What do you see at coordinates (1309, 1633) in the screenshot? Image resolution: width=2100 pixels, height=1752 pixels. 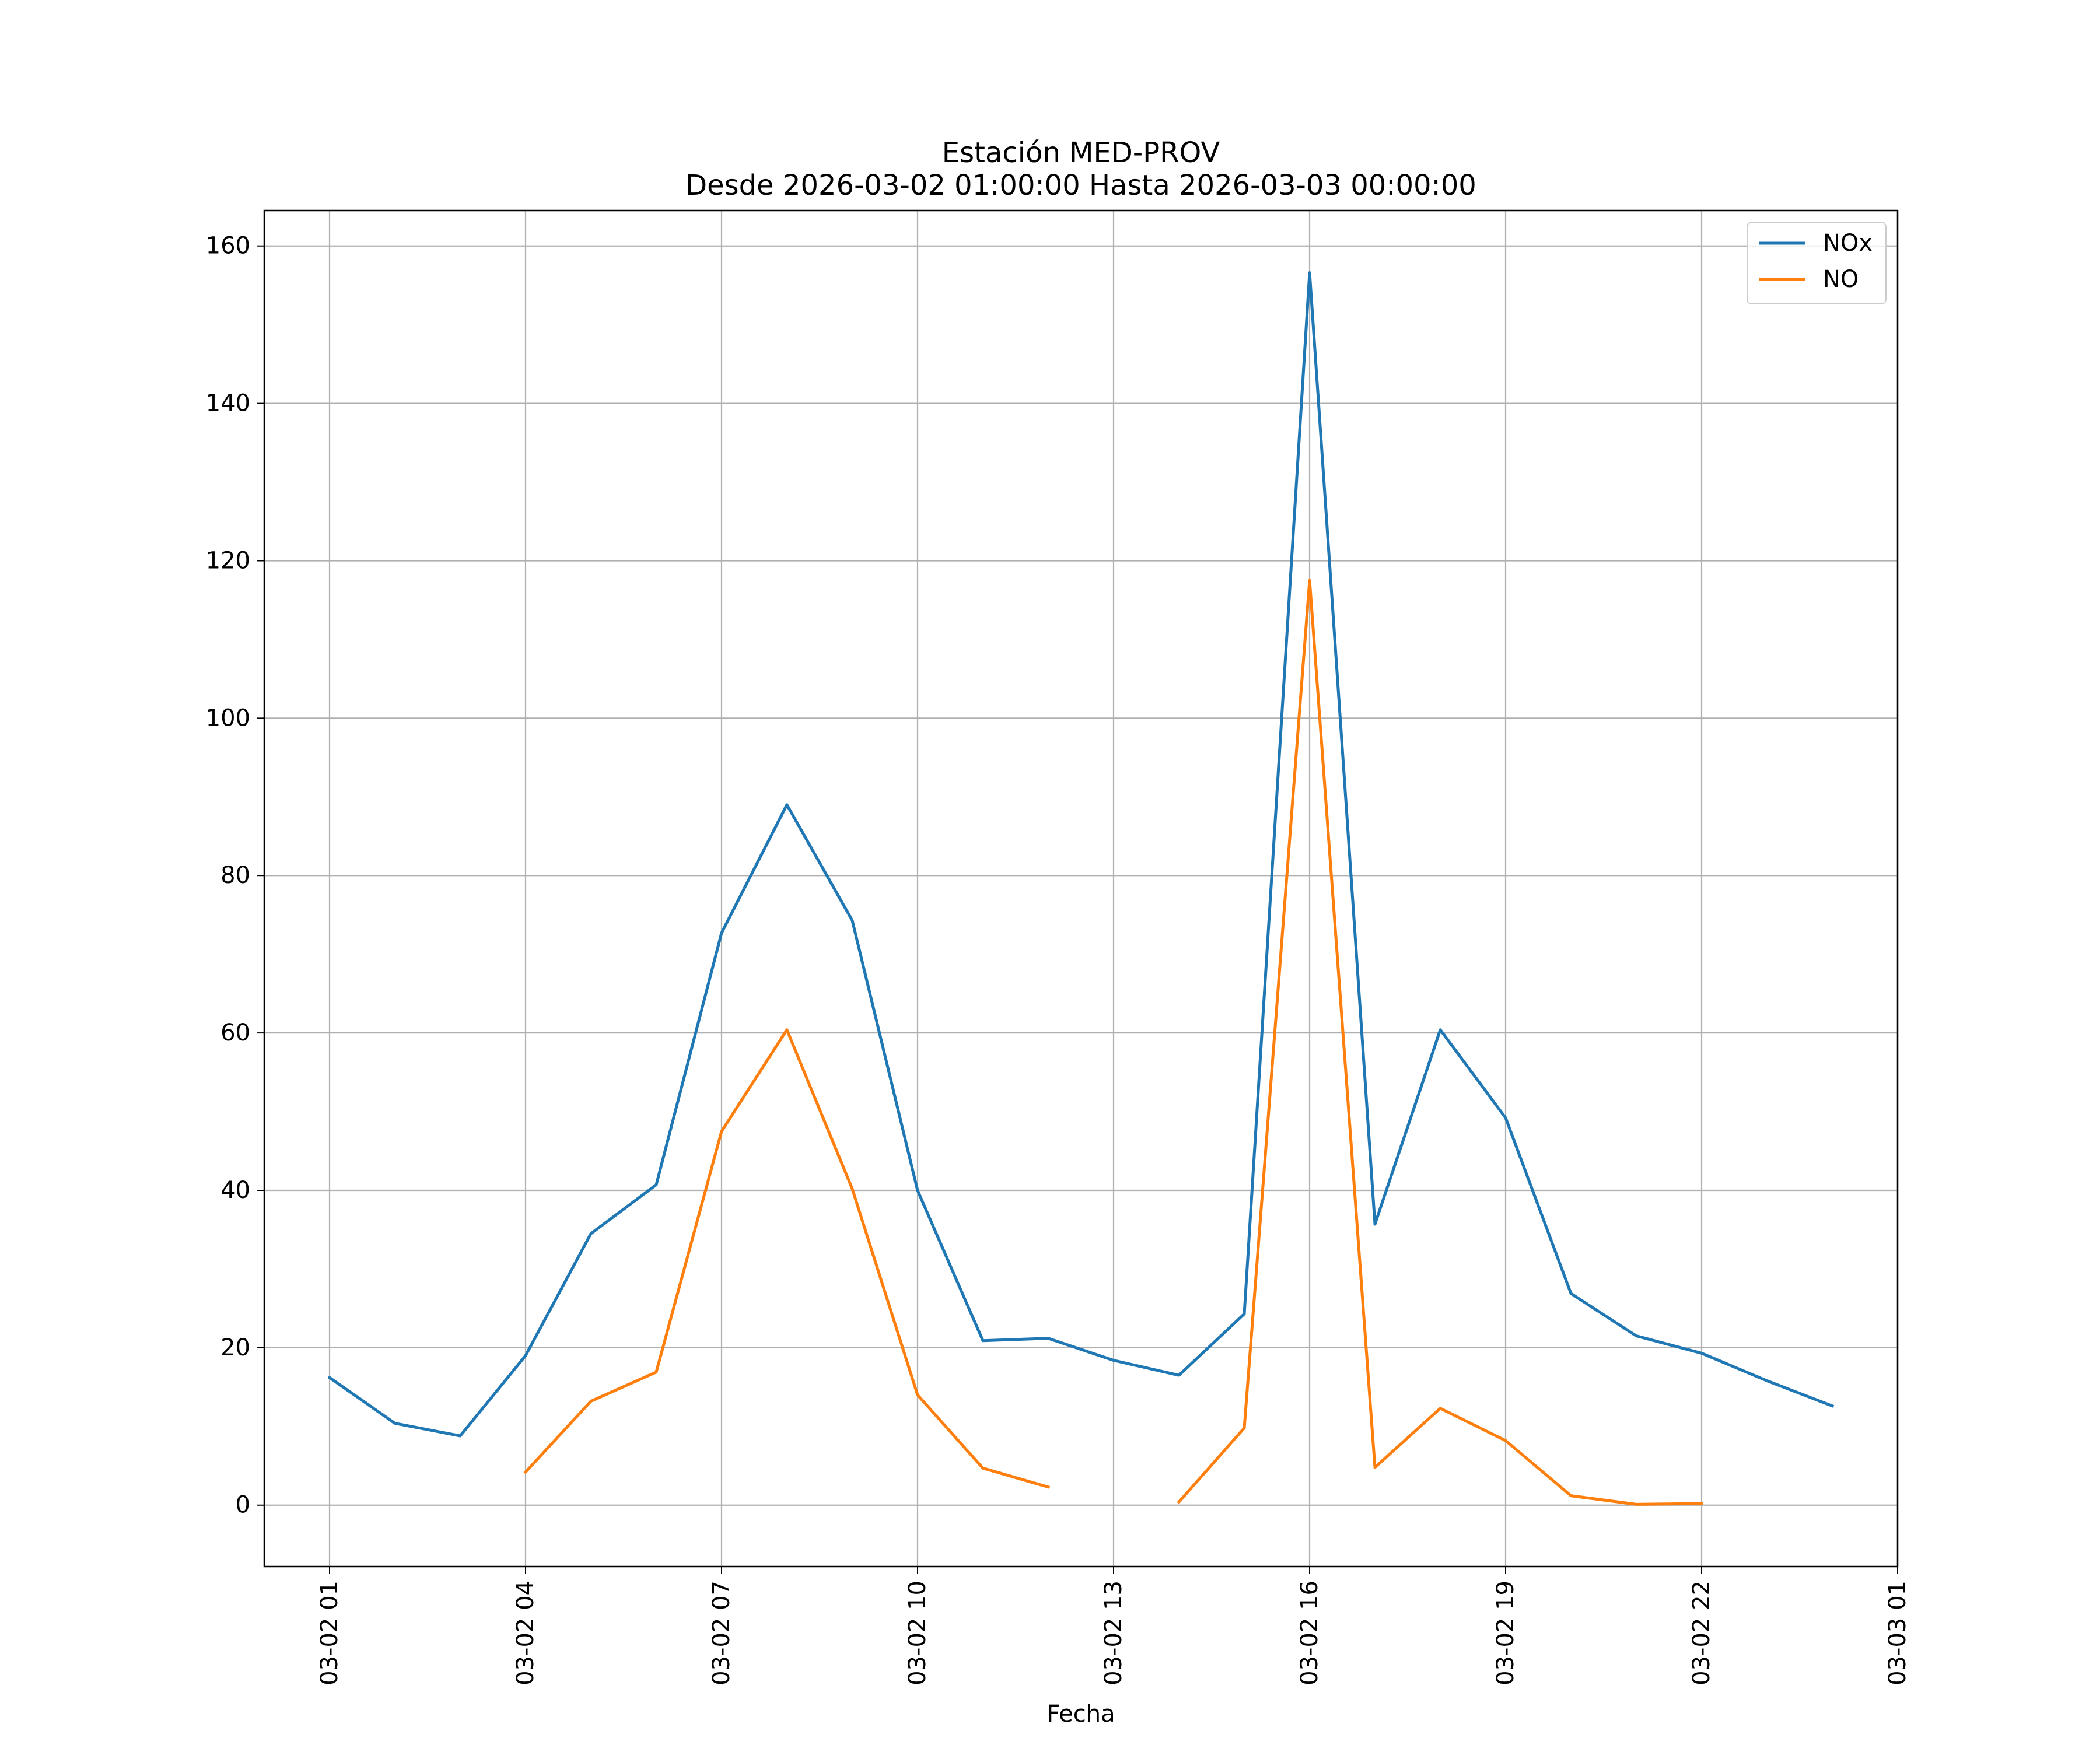 I see `x-tick-label: 03-02 16` at bounding box center [1309, 1633].